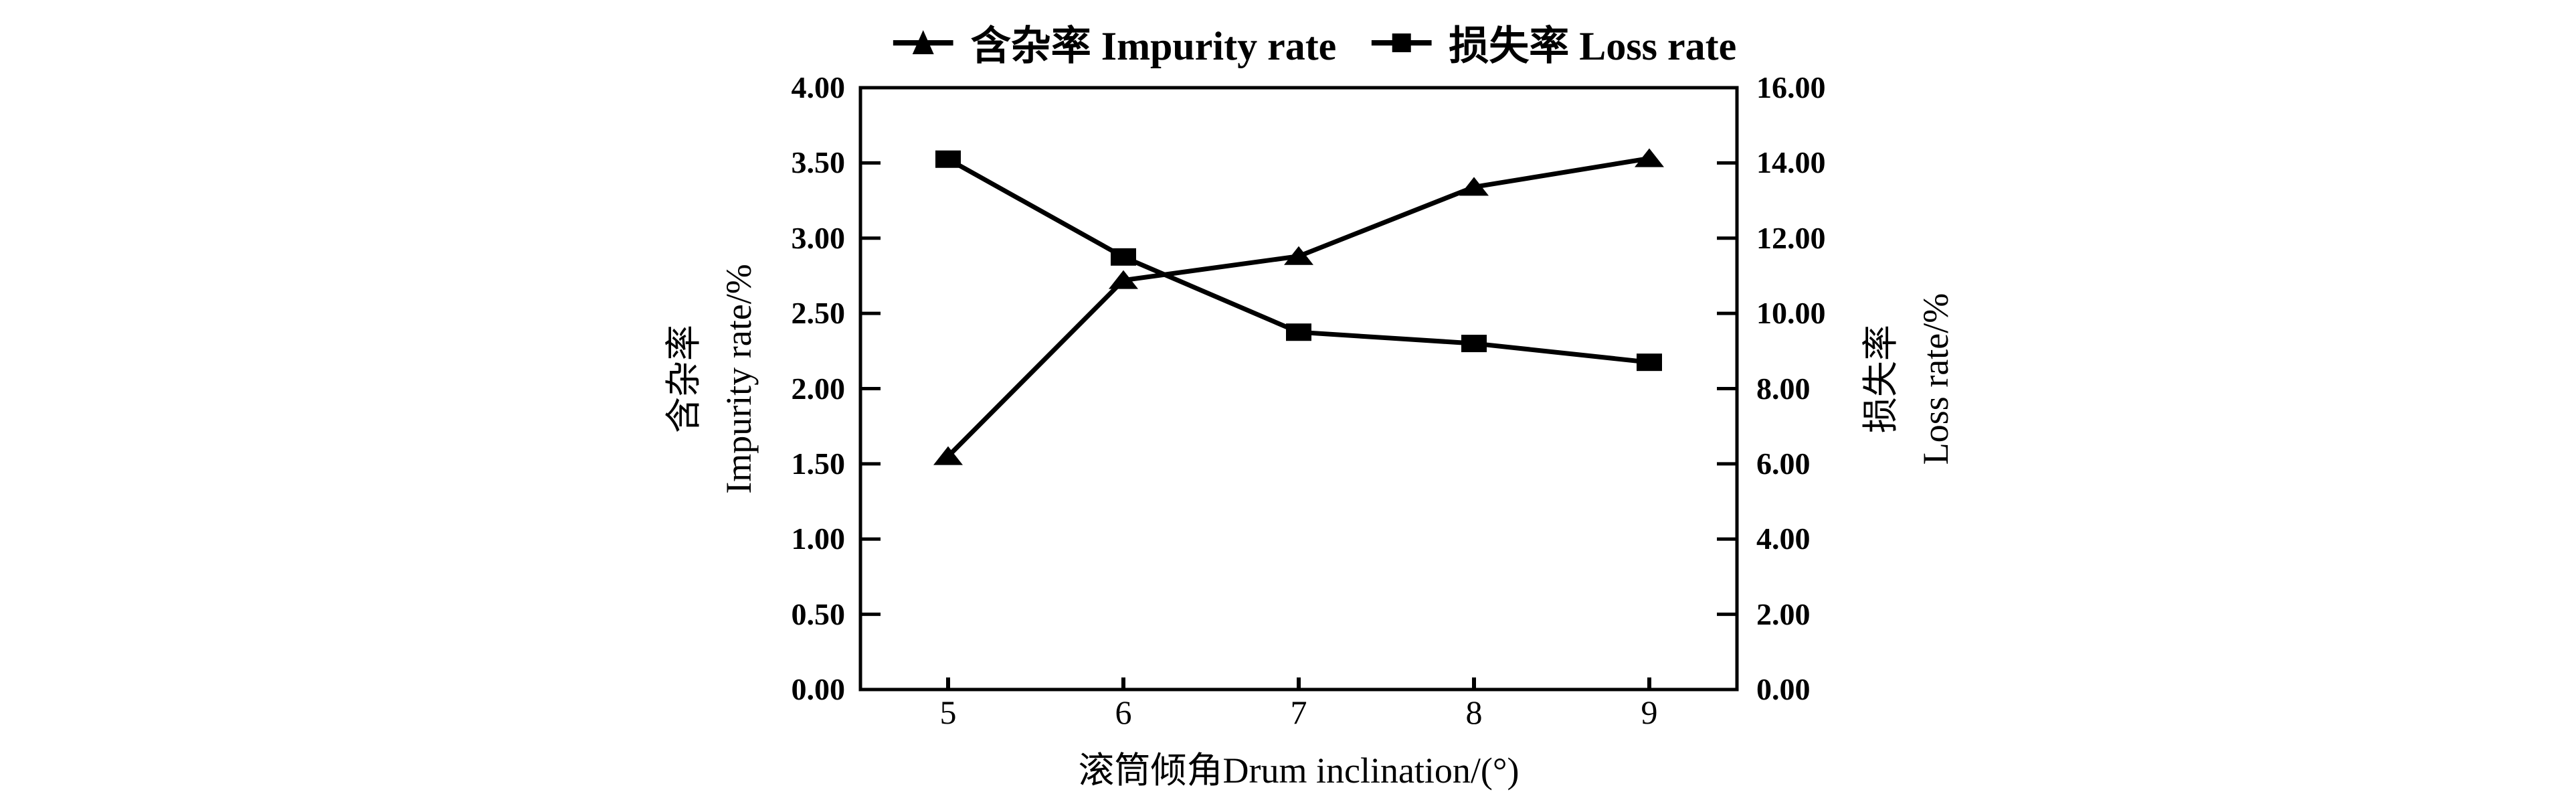  I want to click on left-axis-tick-label: 3.50, so click(819, 162).